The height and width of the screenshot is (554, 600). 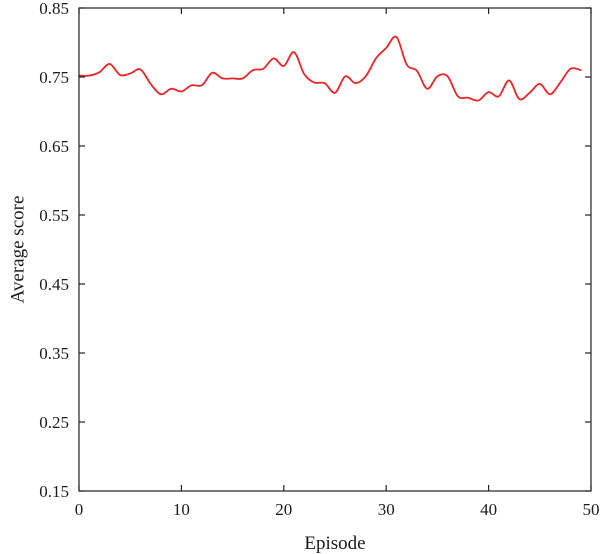 I want to click on y-axis-label: Average score, so click(x=18, y=250).